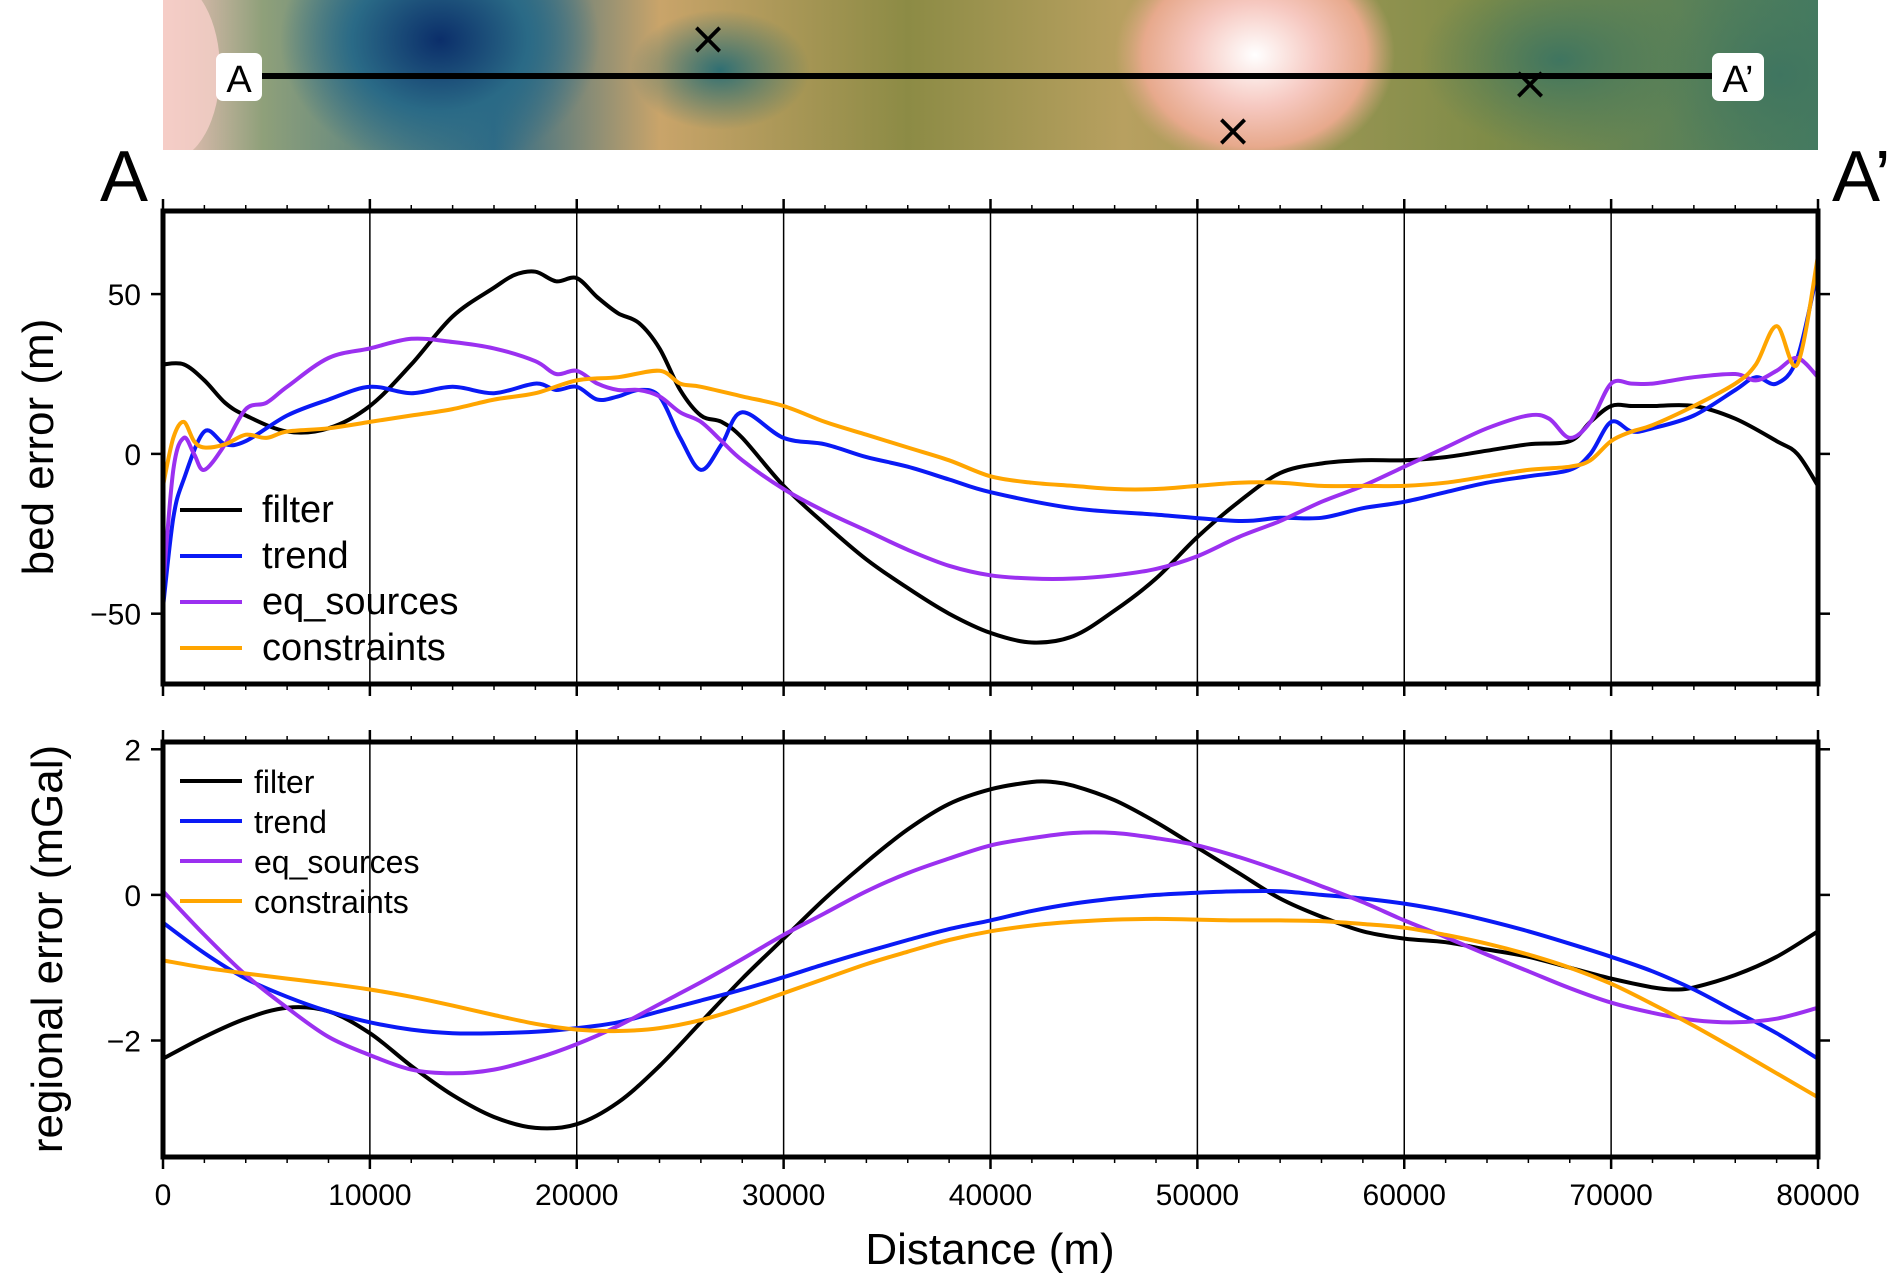 This screenshot has height=1279, width=1895. I want to click on profile-end-label: A’, so click(1738, 80).